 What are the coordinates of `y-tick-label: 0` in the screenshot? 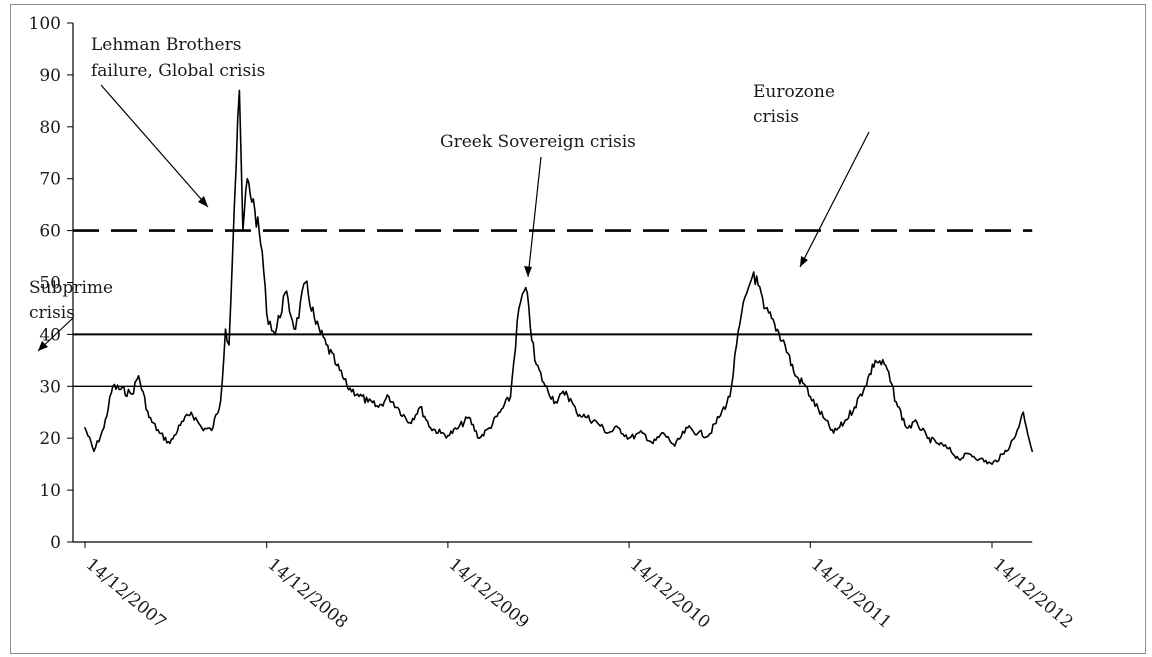 It's located at (55, 543).